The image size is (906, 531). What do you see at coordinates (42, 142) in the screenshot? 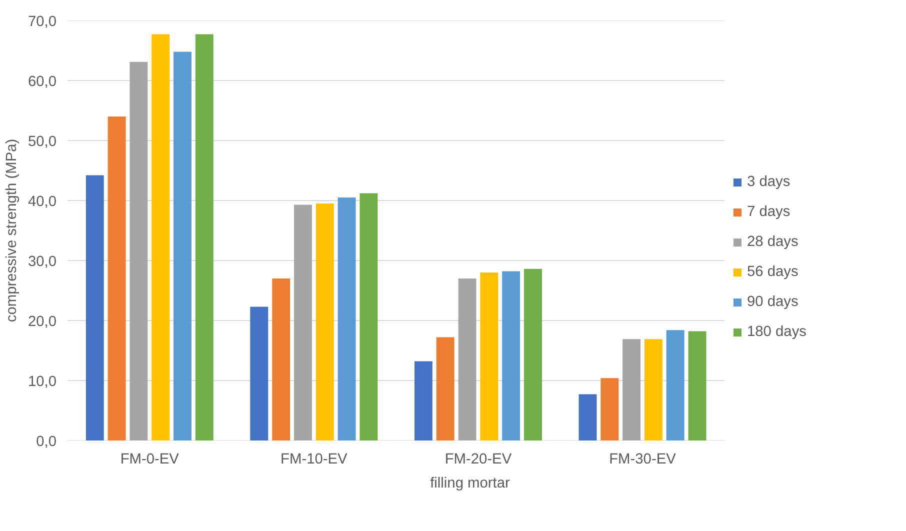
I see `y-tick-label: 50,0` at bounding box center [42, 142].